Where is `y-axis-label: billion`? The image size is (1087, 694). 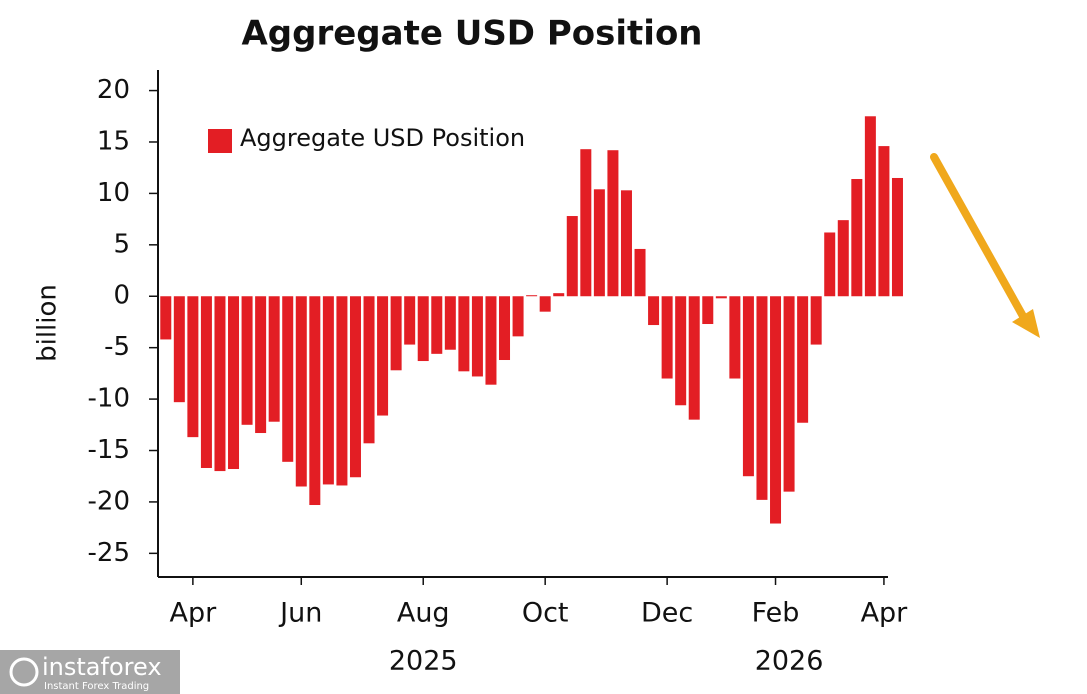
y-axis-label: billion is located at coordinates (48, 323).